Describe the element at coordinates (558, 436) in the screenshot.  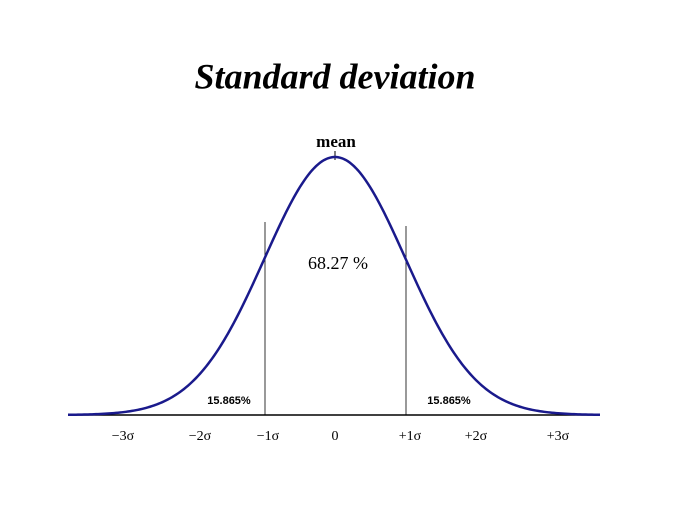
I see `axis-label: +3σ` at that location.